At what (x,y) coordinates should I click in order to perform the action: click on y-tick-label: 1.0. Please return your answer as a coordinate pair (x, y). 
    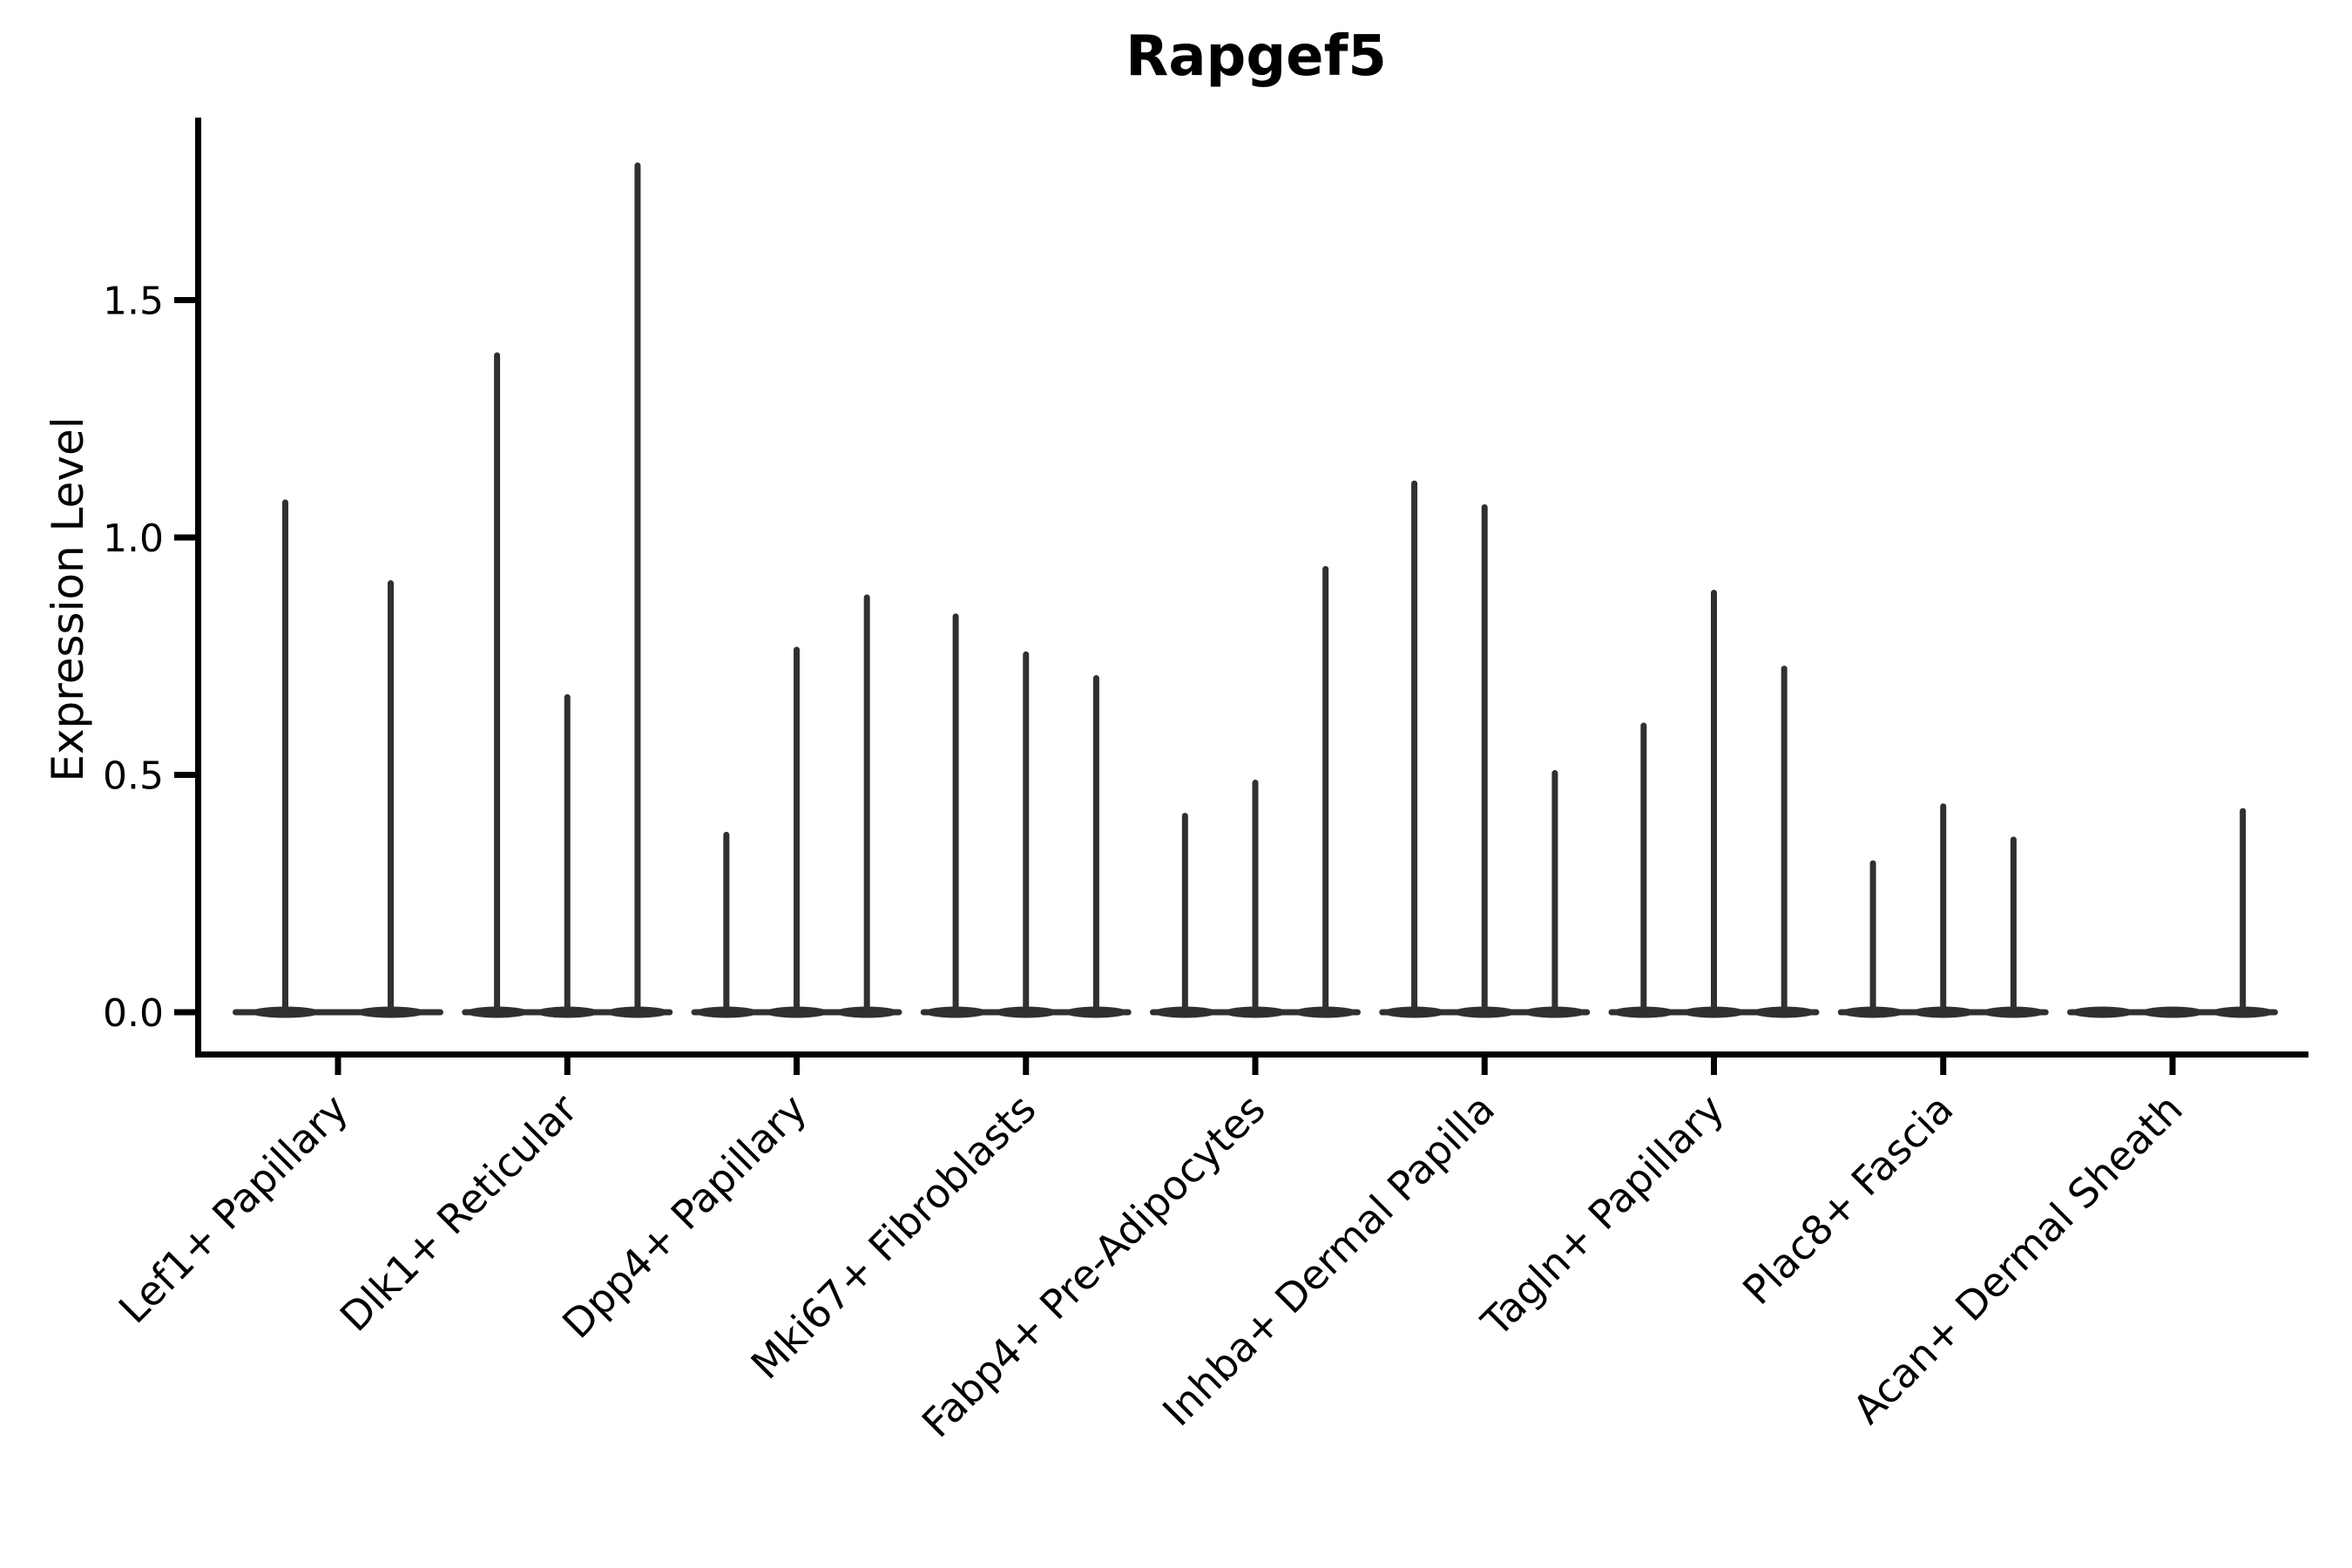
    Looking at the image, I should click on (134, 539).